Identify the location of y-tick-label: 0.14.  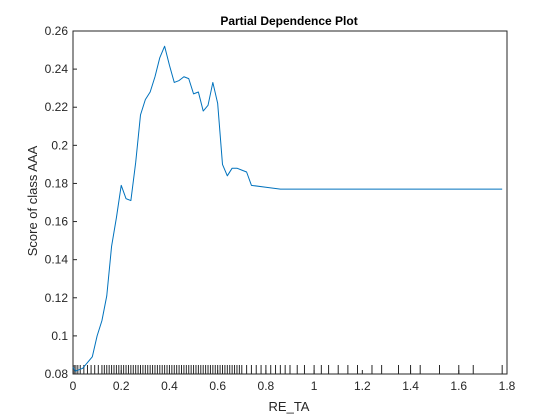
(57, 260).